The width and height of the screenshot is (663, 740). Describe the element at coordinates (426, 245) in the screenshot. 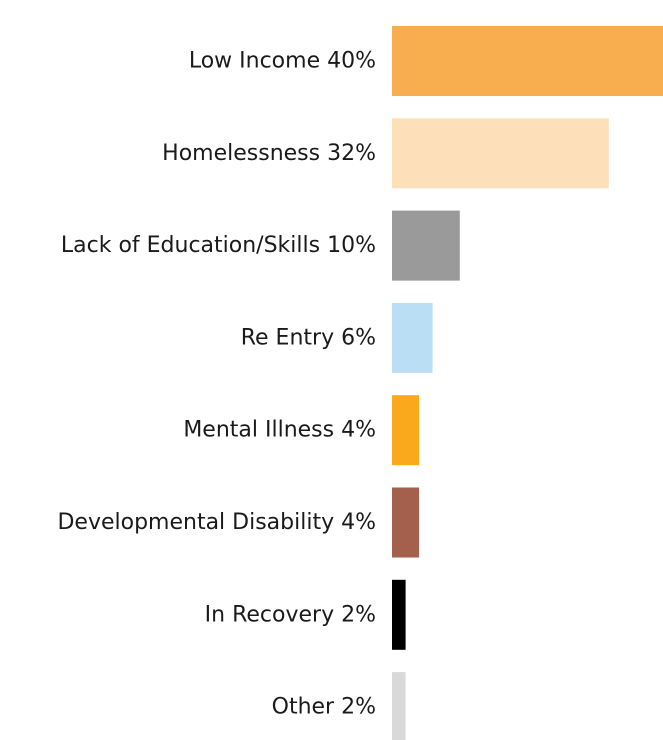

I see `bar-lack-of-education-skills` at that location.